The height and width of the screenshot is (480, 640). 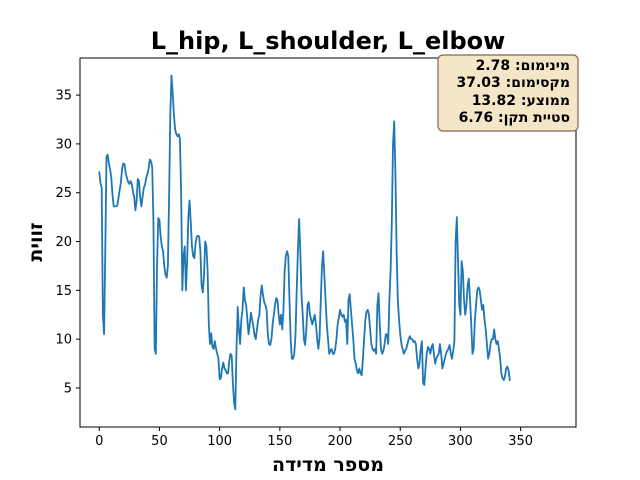 I want to click on y-tick-label: 35, so click(x=63, y=96).